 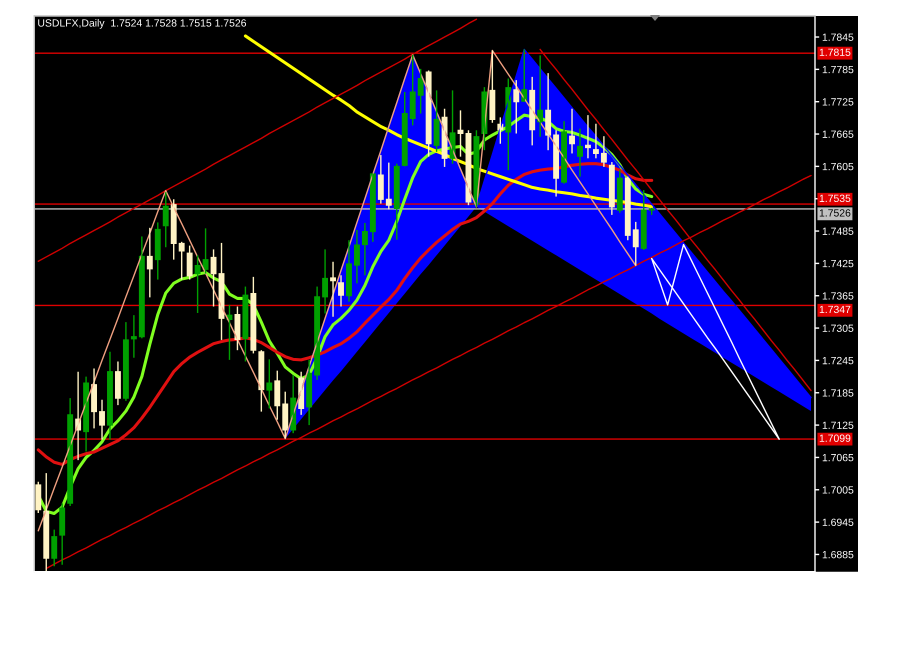 What do you see at coordinates (838, 490) in the screenshot?
I see `y-tick-label: 1.7005` at bounding box center [838, 490].